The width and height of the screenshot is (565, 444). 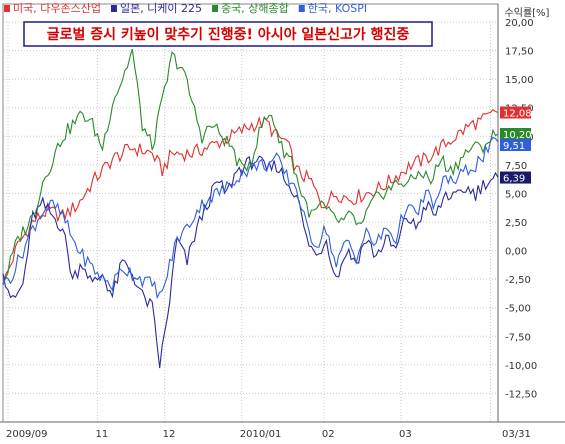 What do you see at coordinates (518, 337) in the screenshot?
I see `y-tick-label: -7,50` at bounding box center [518, 337].